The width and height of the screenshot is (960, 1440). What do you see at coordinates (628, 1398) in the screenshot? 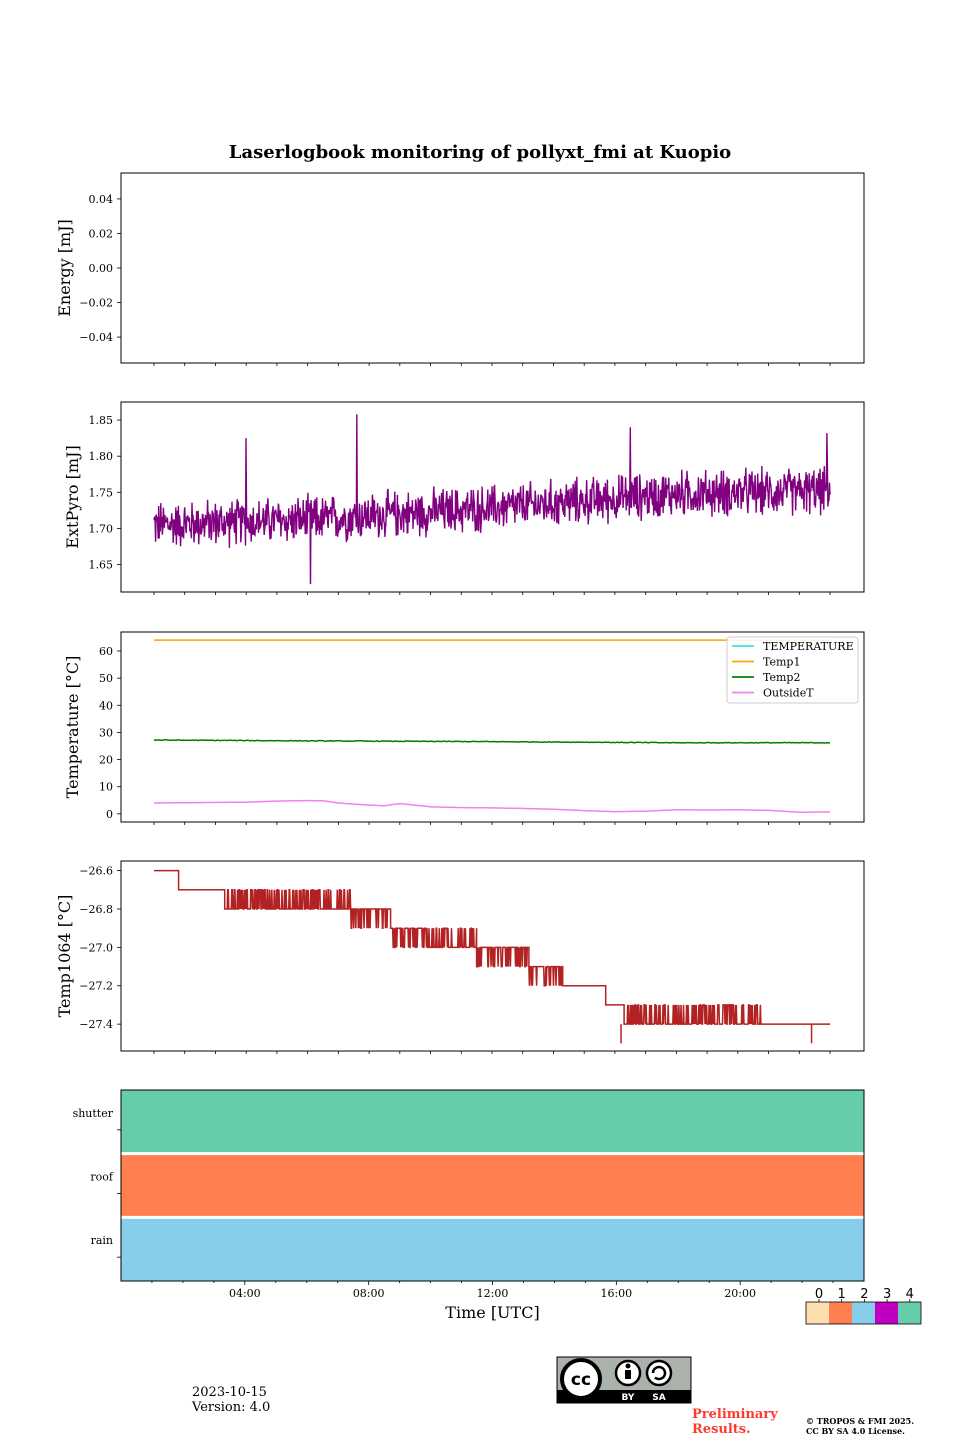
I see `cc-by-label: BY` at bounding box center [628, 1398].